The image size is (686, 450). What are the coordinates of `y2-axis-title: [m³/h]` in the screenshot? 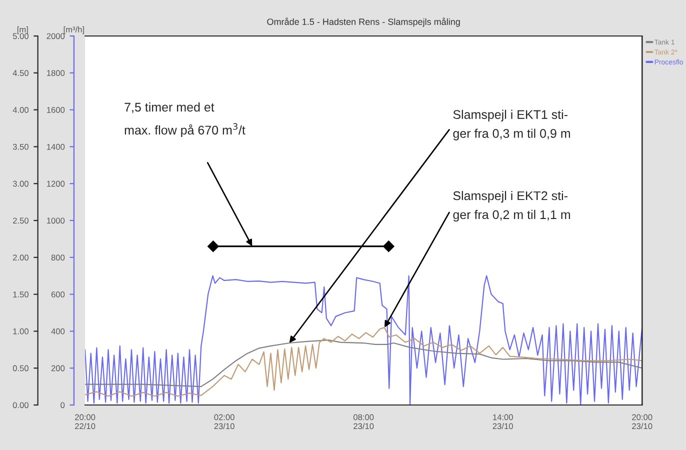 It's located at (74, 30).